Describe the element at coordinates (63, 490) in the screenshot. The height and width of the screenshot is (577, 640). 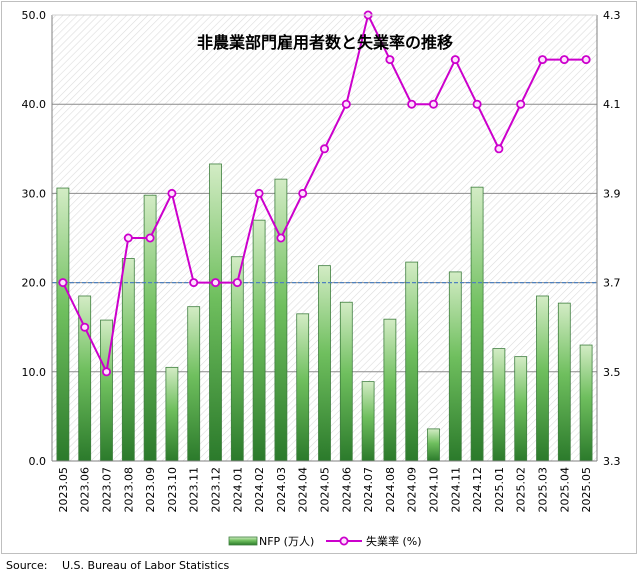
I see `x-tick-label: 2023.05` at that location.